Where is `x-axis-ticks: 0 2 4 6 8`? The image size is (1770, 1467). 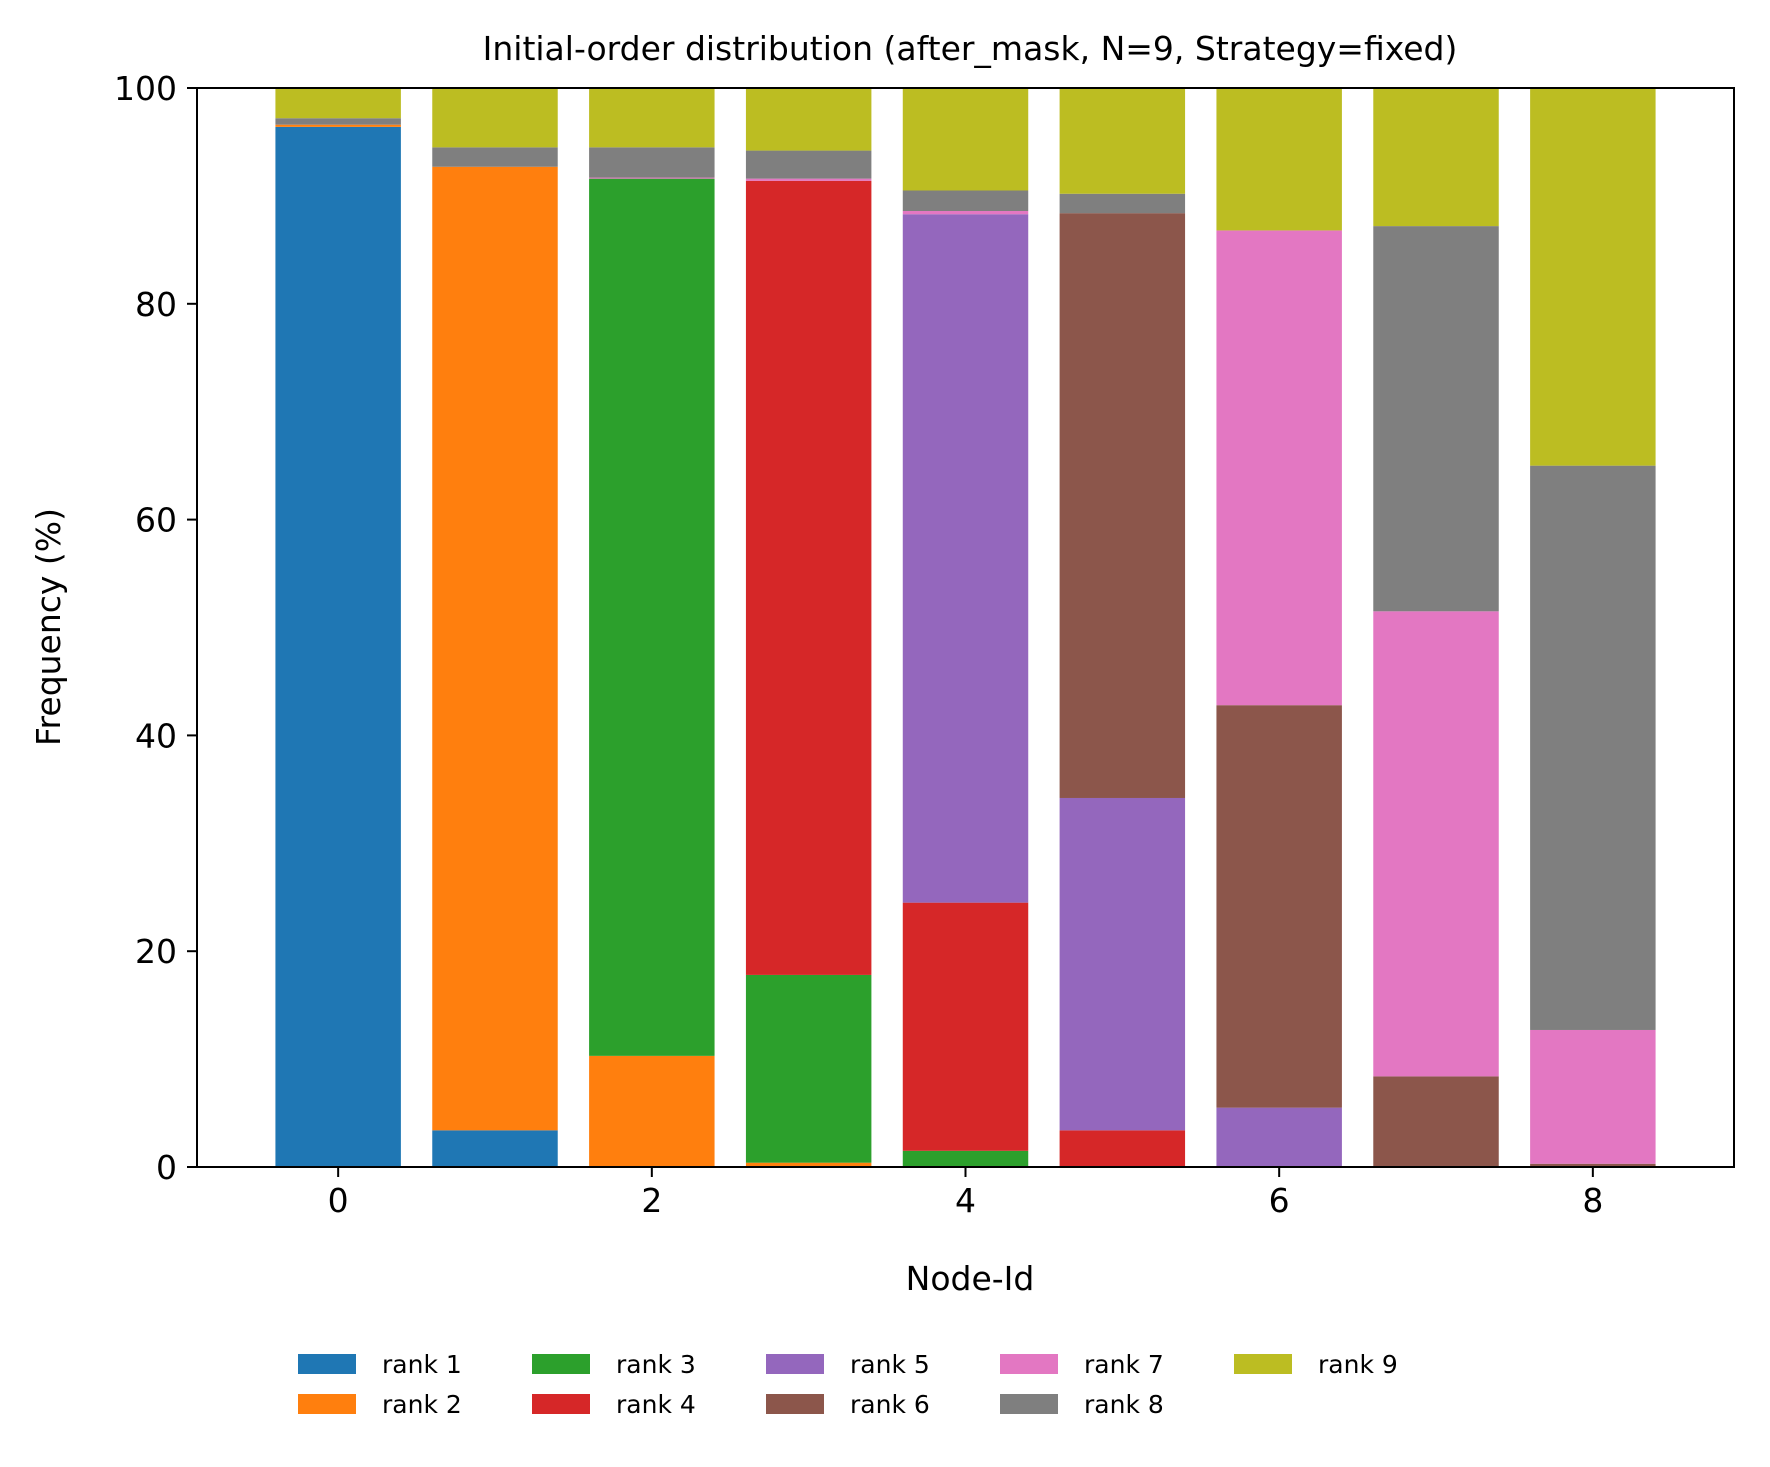
x-axis-ticks: 0 2 4 6 8 is located at coordinates (965, 1193).